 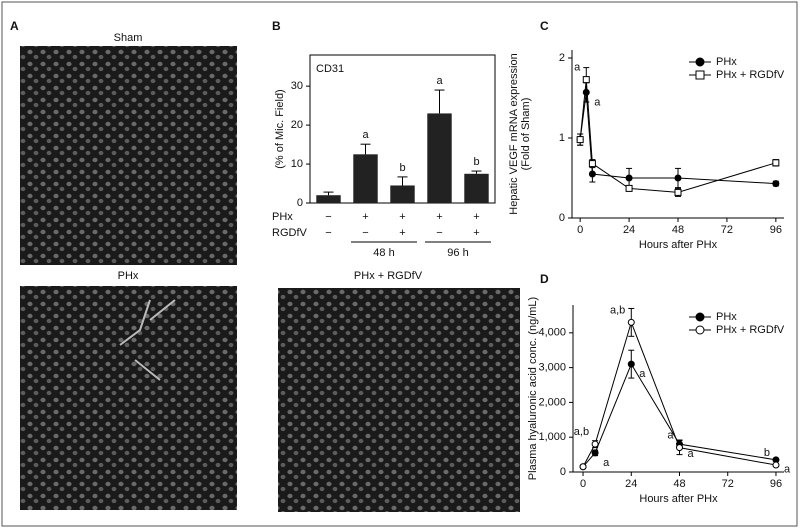 What do you see at coordinates (677, 136) in the screenshot?
I see `series-line` at bounding box center [677, 136].